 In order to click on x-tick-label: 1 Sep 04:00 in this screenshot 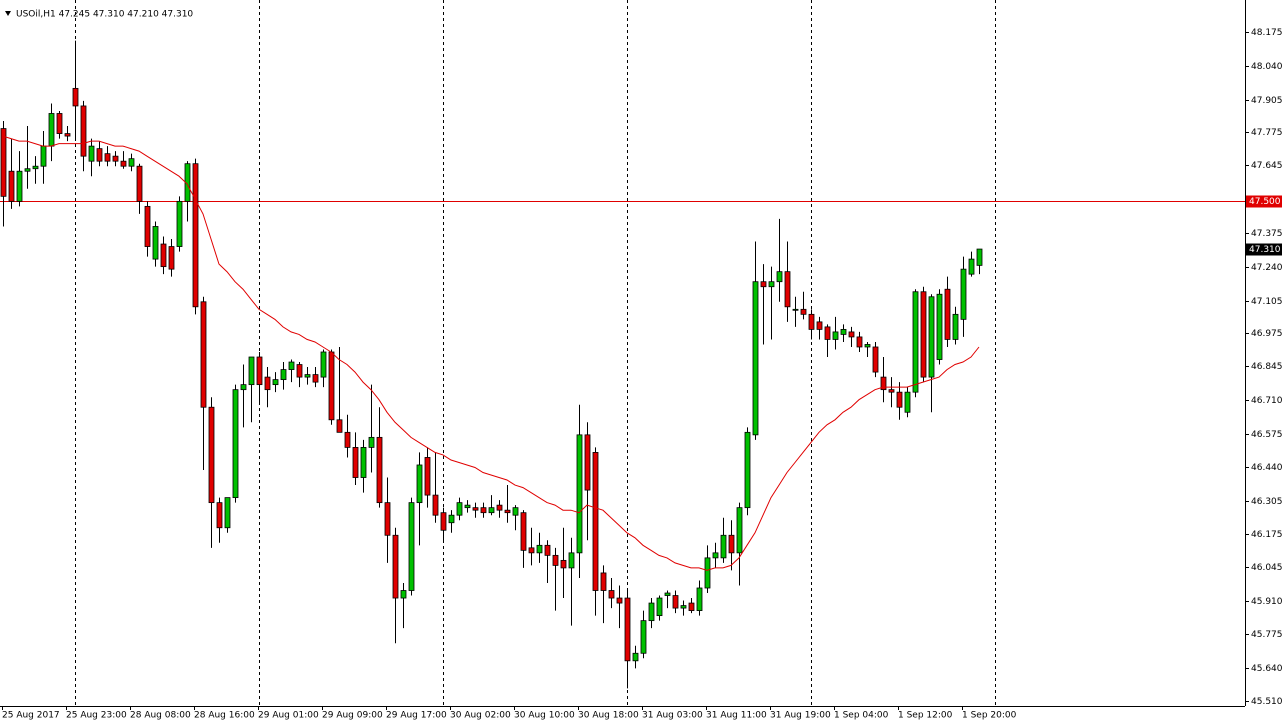, I will do `click(861, 716)`.